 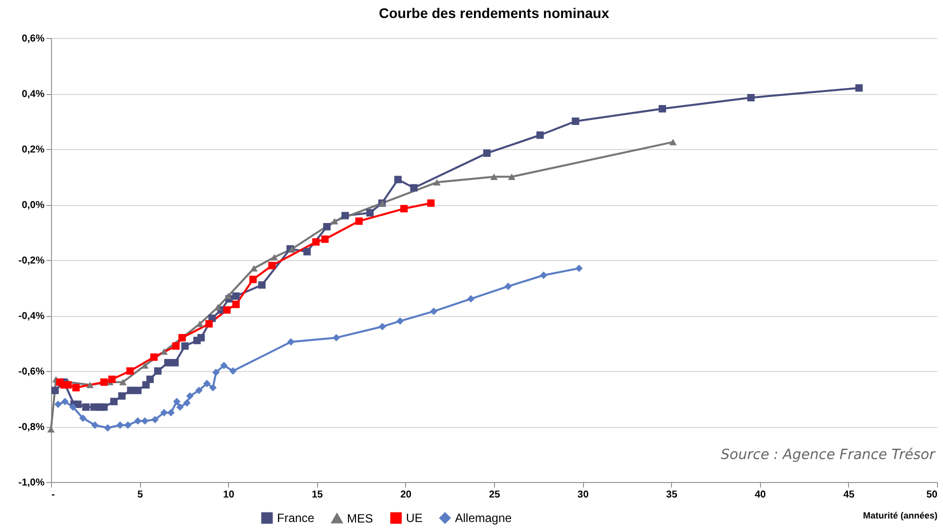 What do you see at coordinates (360, 518) in the screenshot?
I see `legend-label: MES` at bounding box center [360, 518].